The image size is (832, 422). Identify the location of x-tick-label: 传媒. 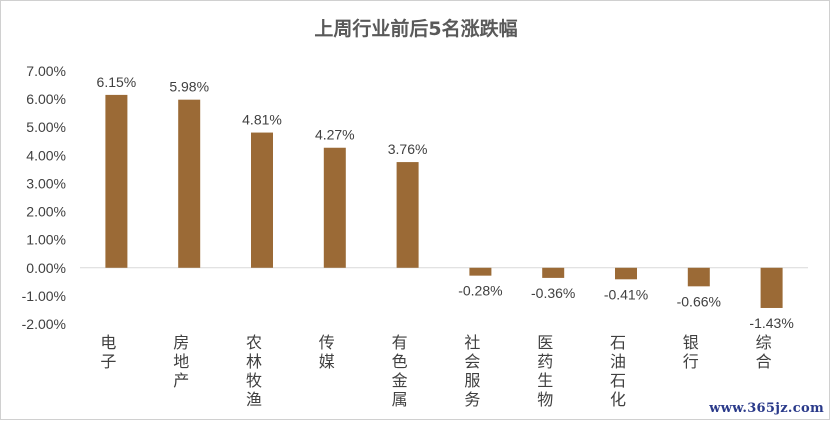
(327, 352).